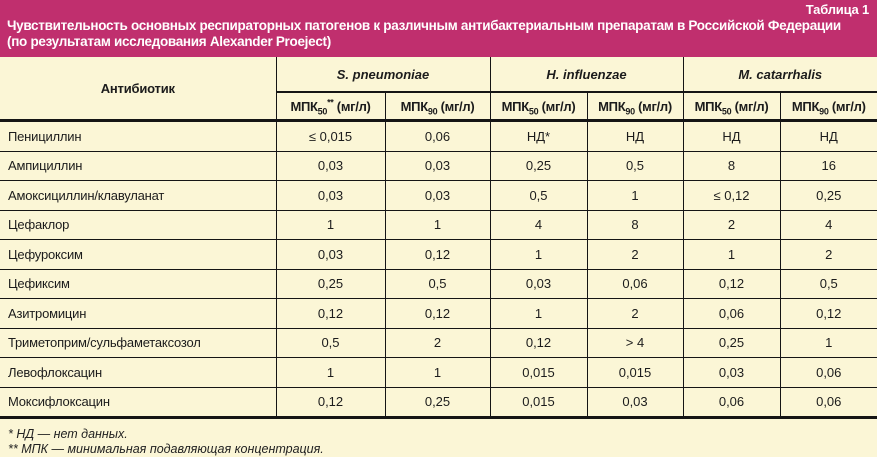 Image resolution: width=877 pixels, height=457 pixels. What do you see at coordinates (138, 313) in the screenshot?
I see `antibiotic-name: Азитромицин` at bounding box center [138, 313].